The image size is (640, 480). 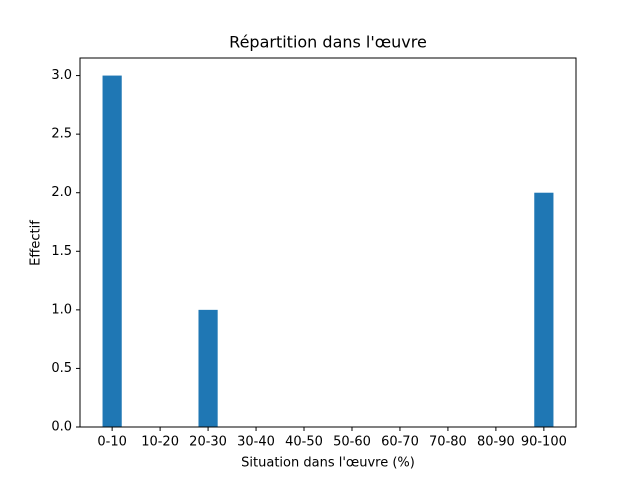 What do you see at coordinates (448, 442) in the screenshot?
I see `x-tick-label: 70-80` at bounding box center [448, 442].